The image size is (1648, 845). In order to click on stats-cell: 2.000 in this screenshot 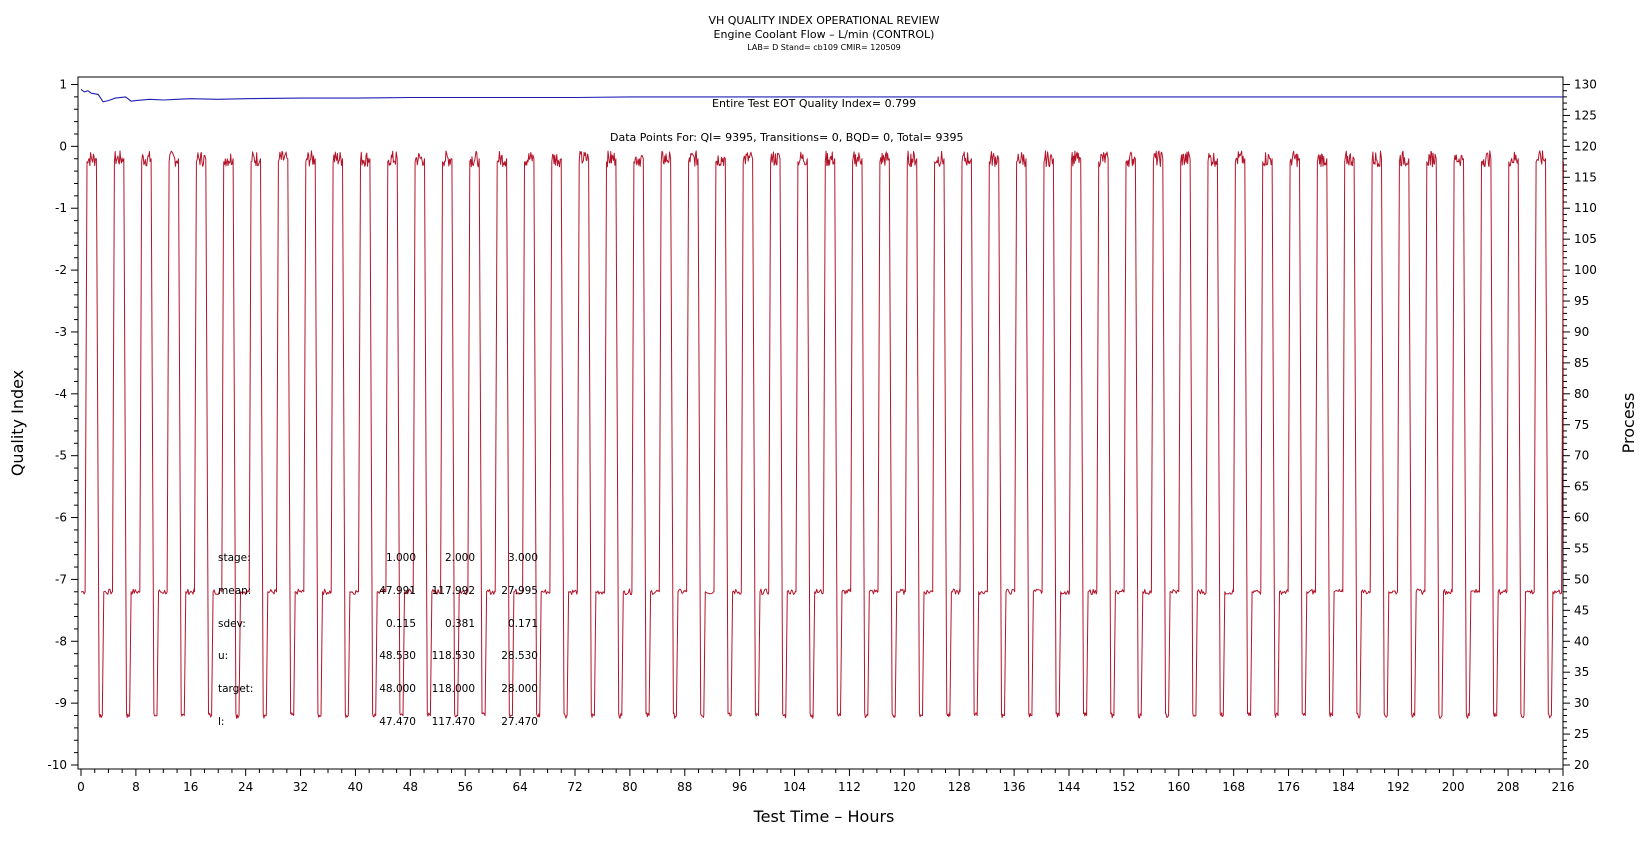, I will do `click(460, 558)`.